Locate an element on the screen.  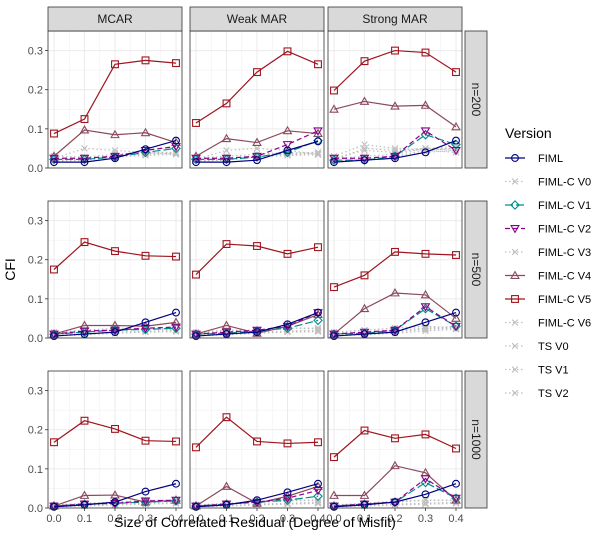
y-tick-label: 0.0 is located at coordinates (35, 339).